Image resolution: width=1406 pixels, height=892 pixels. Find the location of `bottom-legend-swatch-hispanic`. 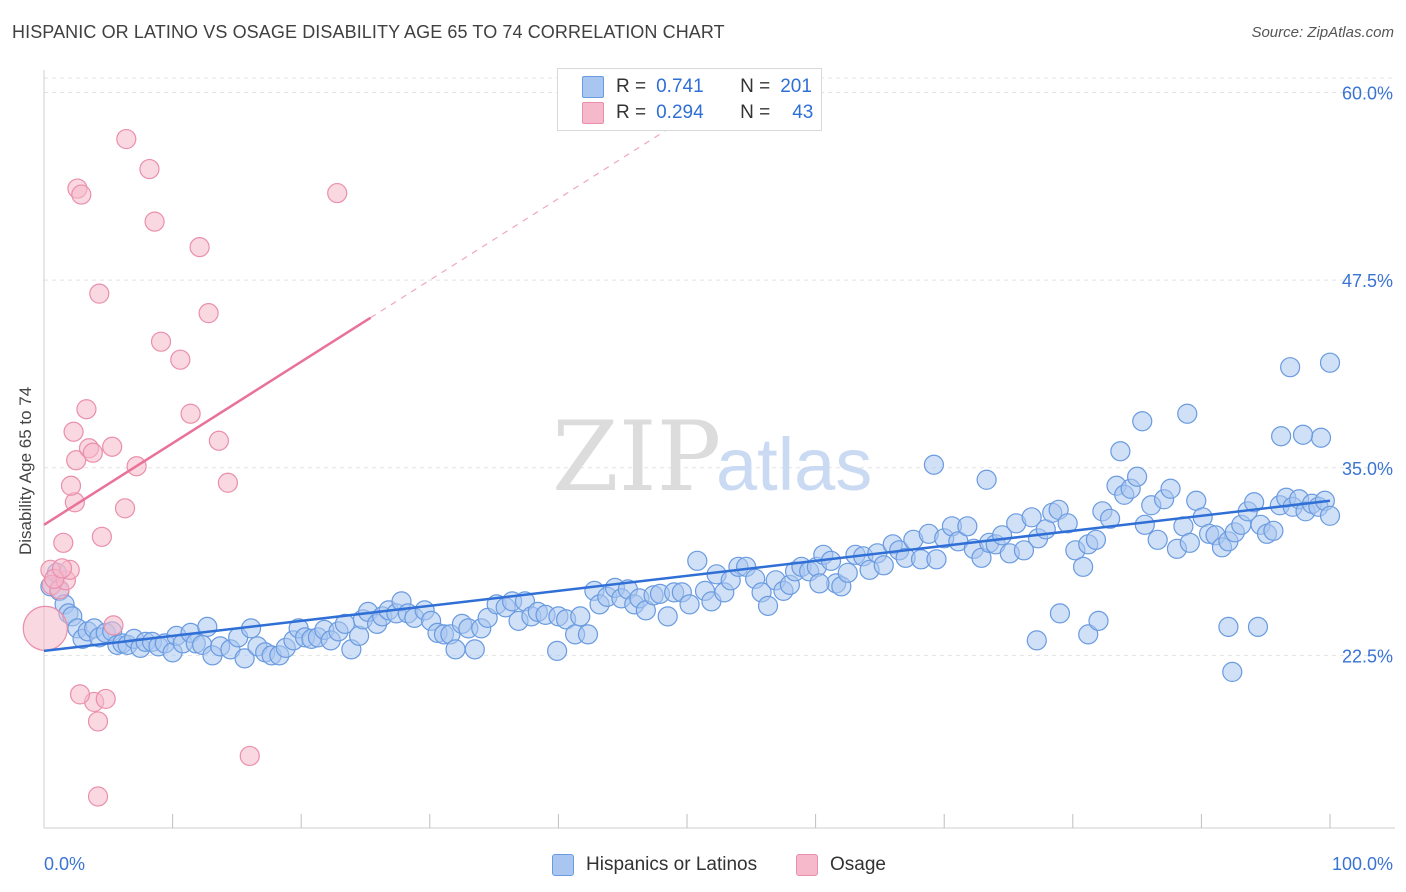

bottom-legend-swatch-hispanic is located at coordinates (563, 865).